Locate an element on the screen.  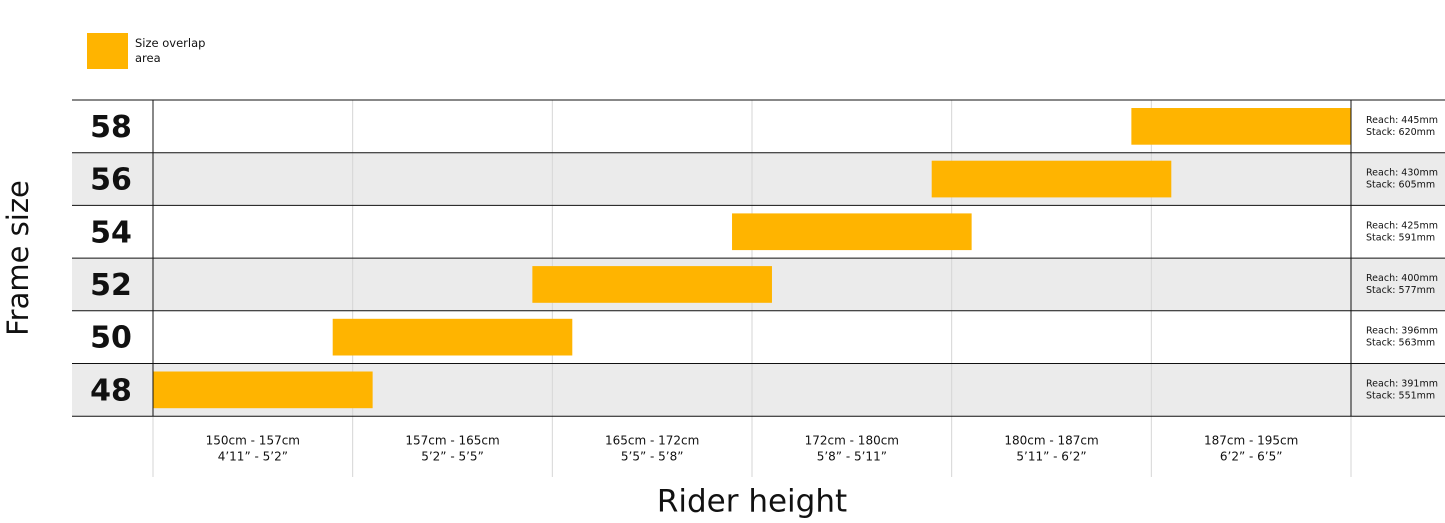
legend-label: Size overlap area is located at coordinates (170, 50).